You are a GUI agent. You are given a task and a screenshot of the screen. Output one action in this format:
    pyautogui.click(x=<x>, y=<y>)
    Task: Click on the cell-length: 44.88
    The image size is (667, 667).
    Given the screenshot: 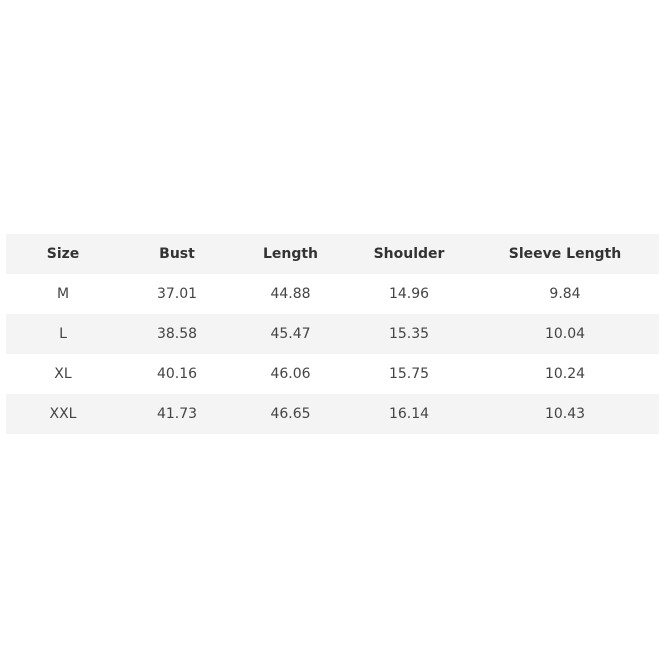 What is the action you would take?
    pyautogui.click(x=290, y=294)
    